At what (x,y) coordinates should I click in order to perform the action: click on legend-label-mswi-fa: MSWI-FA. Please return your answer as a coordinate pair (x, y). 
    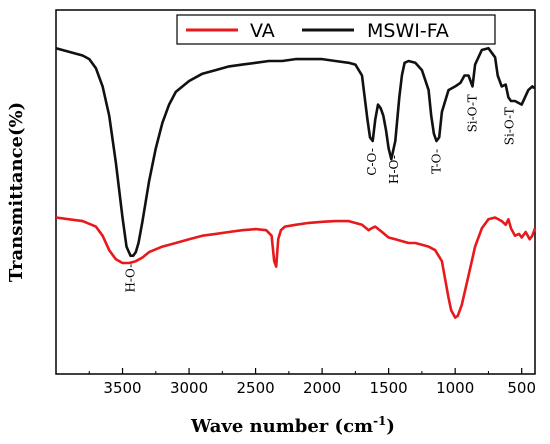
    Looking at the image, I should click on (408, 31).